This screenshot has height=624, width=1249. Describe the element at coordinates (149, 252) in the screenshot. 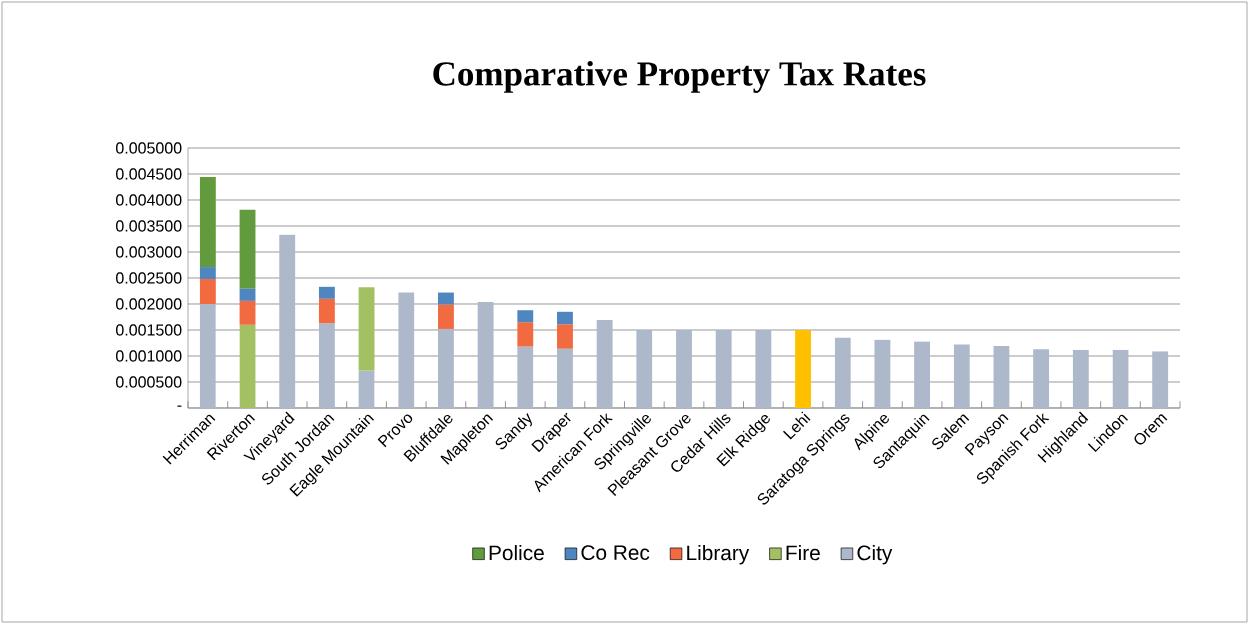

I see `y-tick-label: 0.003000` at that location.